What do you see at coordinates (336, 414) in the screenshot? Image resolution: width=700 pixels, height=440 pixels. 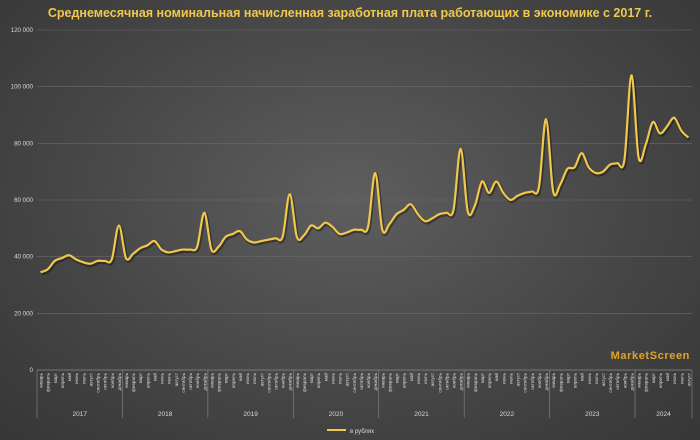 I see `year-label: 2020` at bounding box center [336, 414].